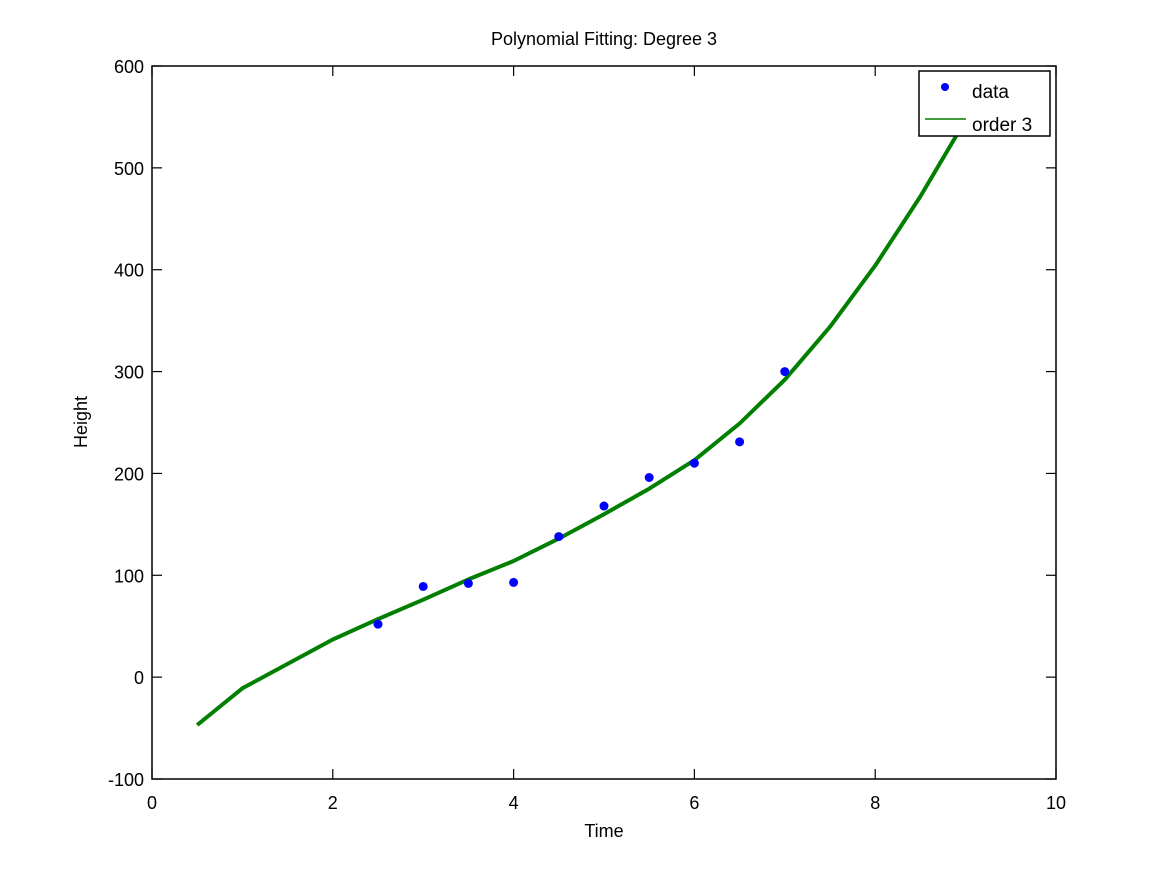  Describe the element at coordinates (1056, 803) in the screenshot. I see `x-tick-label: 10` at that location.